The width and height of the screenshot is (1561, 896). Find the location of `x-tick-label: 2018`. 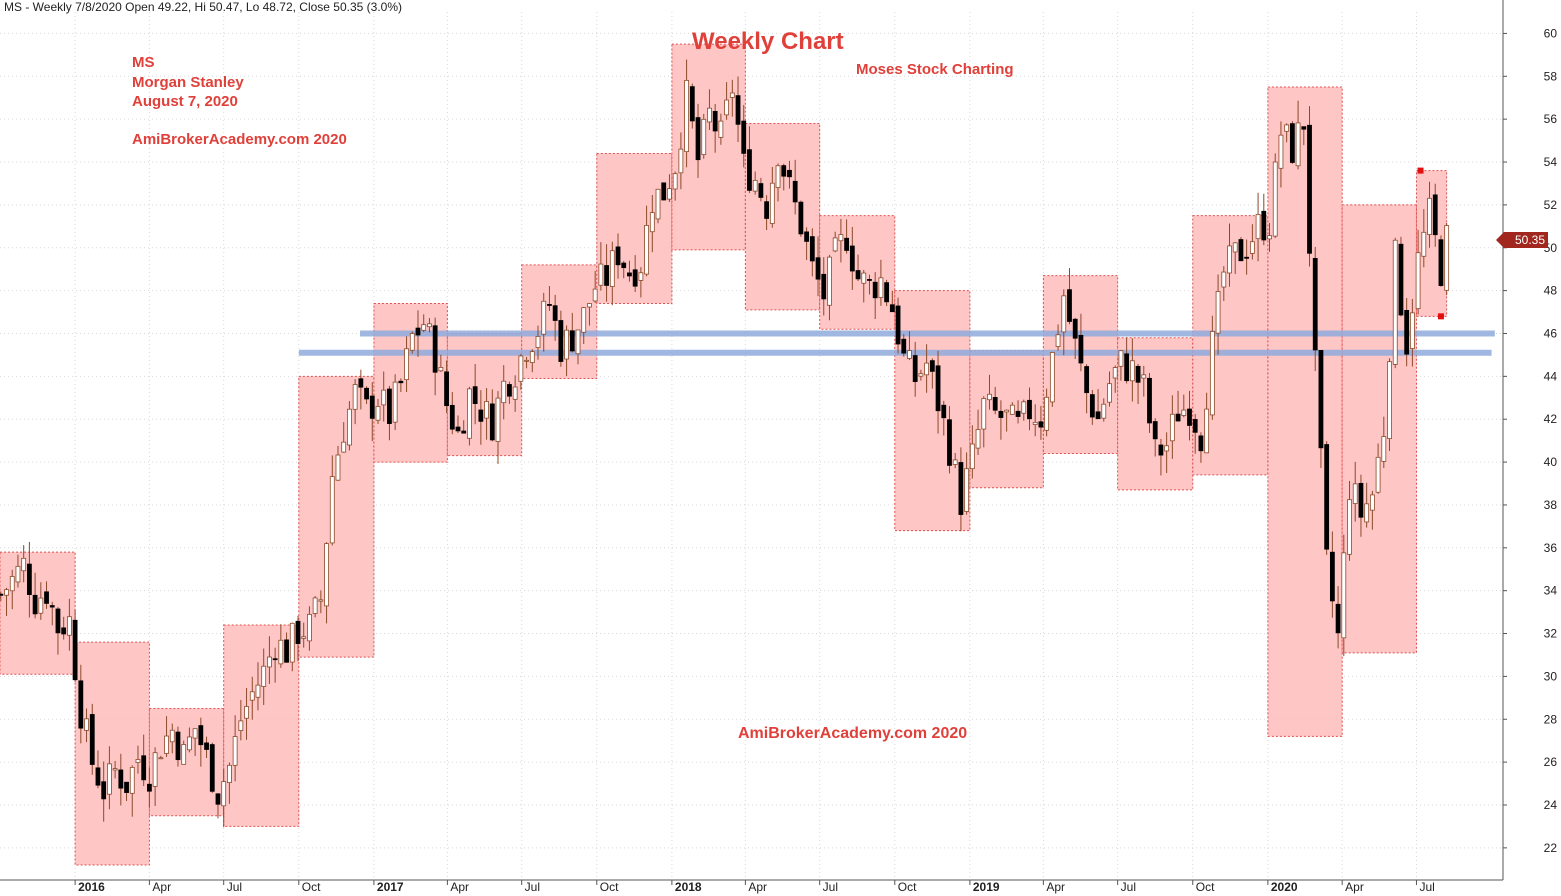

x-tick-label: 2018 is located at coordinates (688, 887).